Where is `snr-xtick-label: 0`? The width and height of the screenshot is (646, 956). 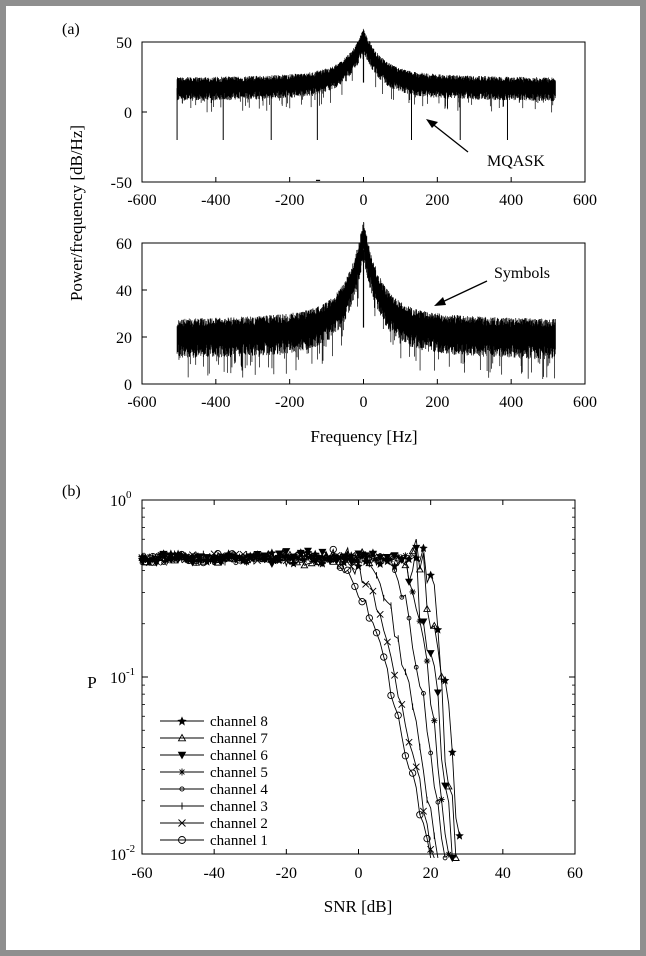 snr-xtick-label: 0 is located at coordinates (359, 873).